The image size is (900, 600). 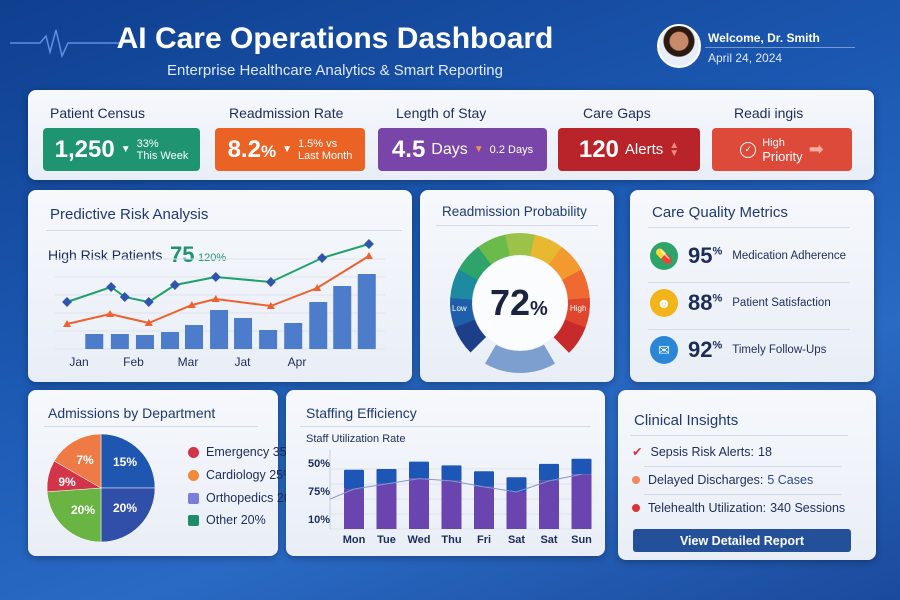 I want to click on kpi-value: 4.5, so click(x=408, y=149).